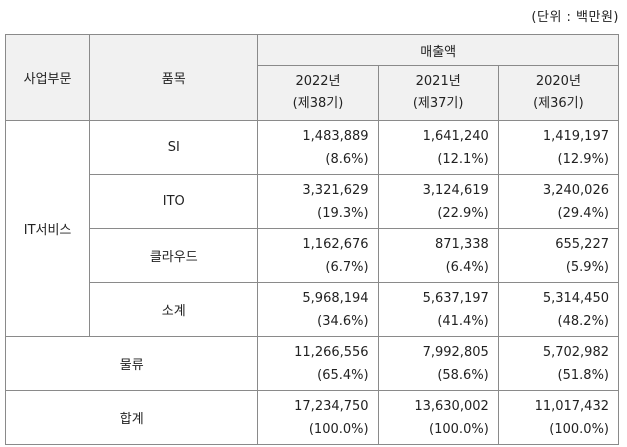  What do you see at coordinates (174, 309) in the screenshot?
I see `product-subtotal: 소계` at bounding box center [174, 309].